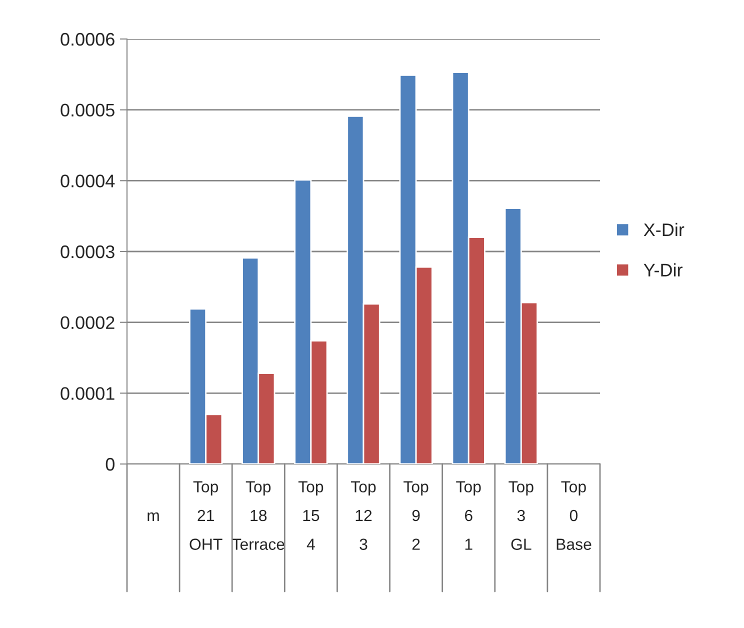  I want to click on x-tick-label: Top 15 4, so click(311, 515).